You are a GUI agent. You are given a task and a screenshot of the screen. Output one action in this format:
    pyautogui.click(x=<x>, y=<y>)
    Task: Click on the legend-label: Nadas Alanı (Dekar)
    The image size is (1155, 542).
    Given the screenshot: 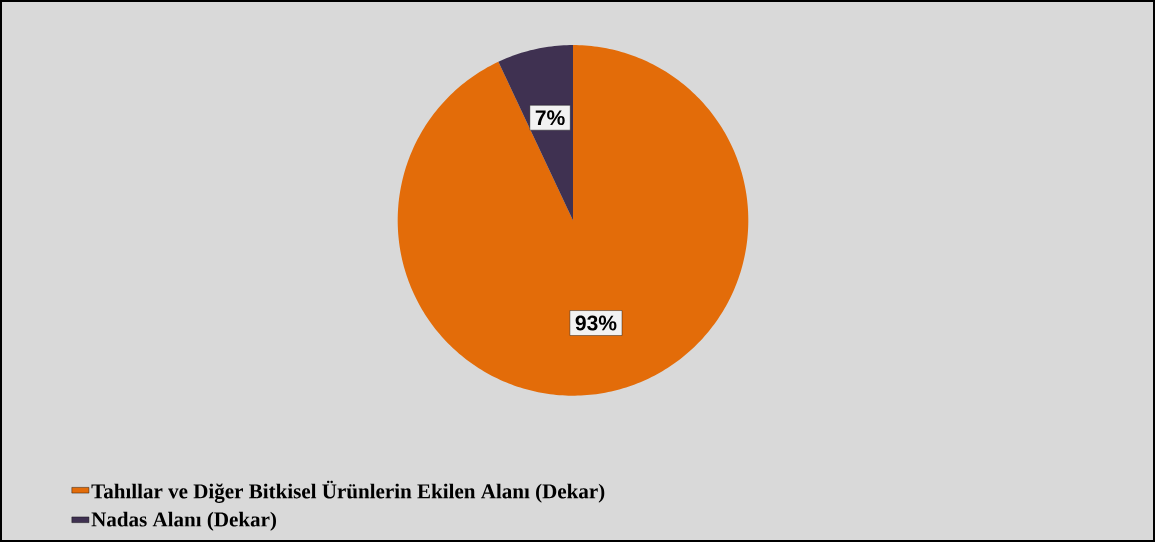 What is the action you would take?
    pyautogui.click(x=183, y=521)
    